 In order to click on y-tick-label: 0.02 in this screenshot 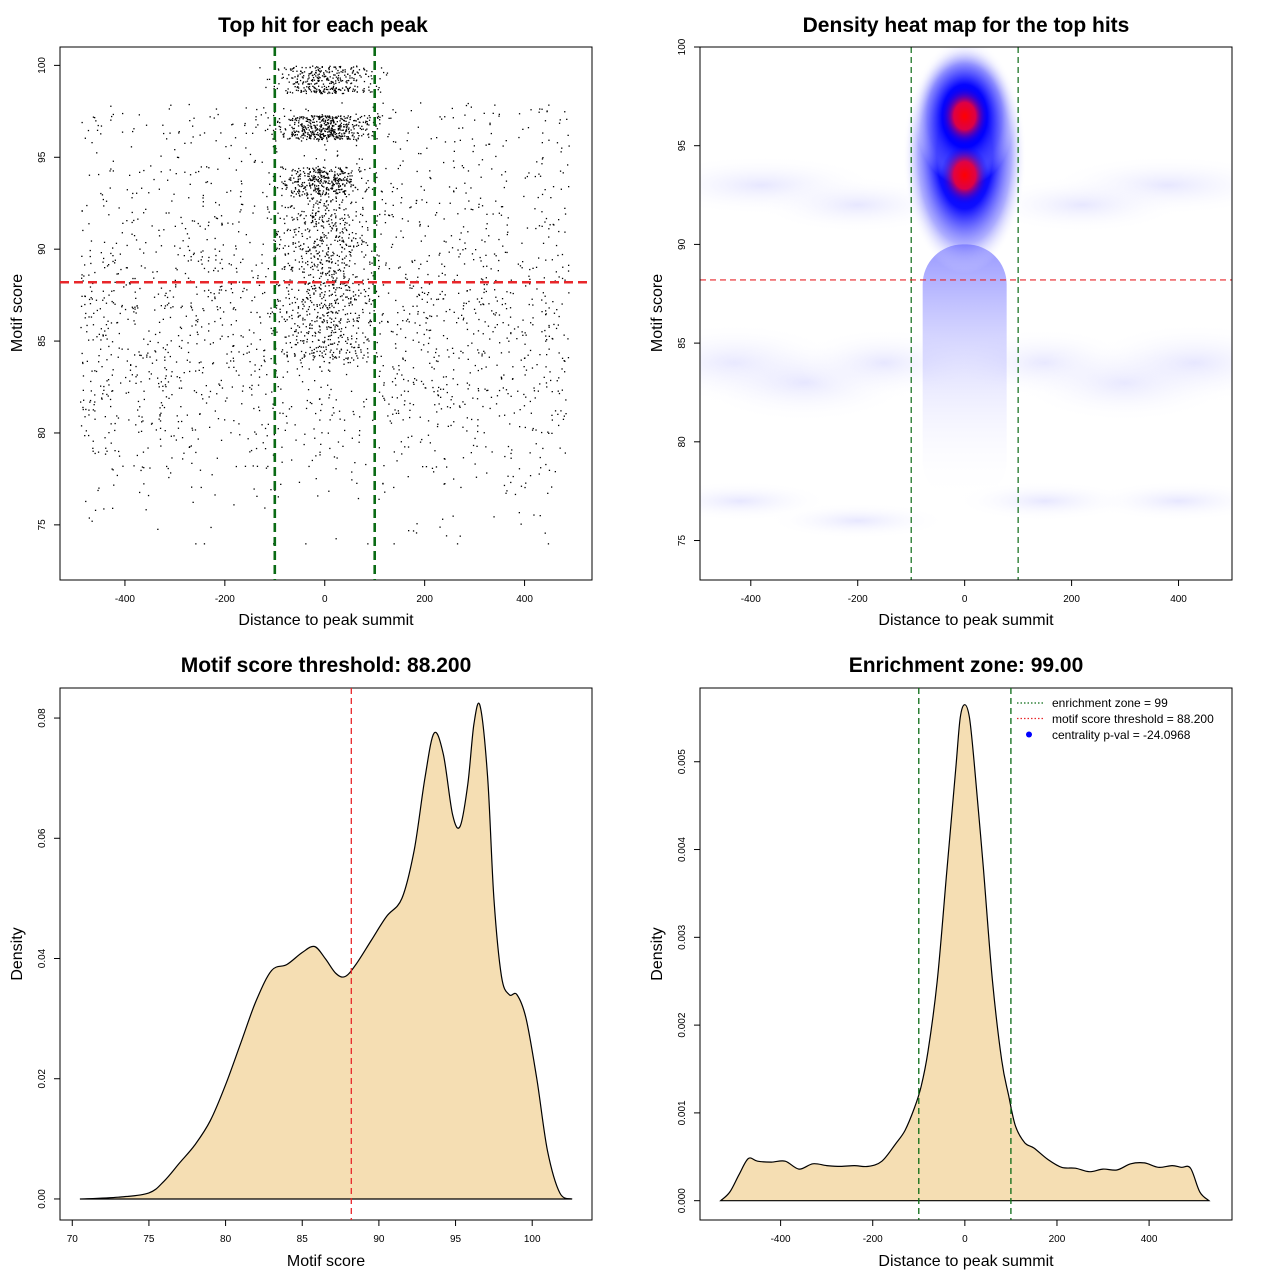, I will do `click(42, 1079)`.